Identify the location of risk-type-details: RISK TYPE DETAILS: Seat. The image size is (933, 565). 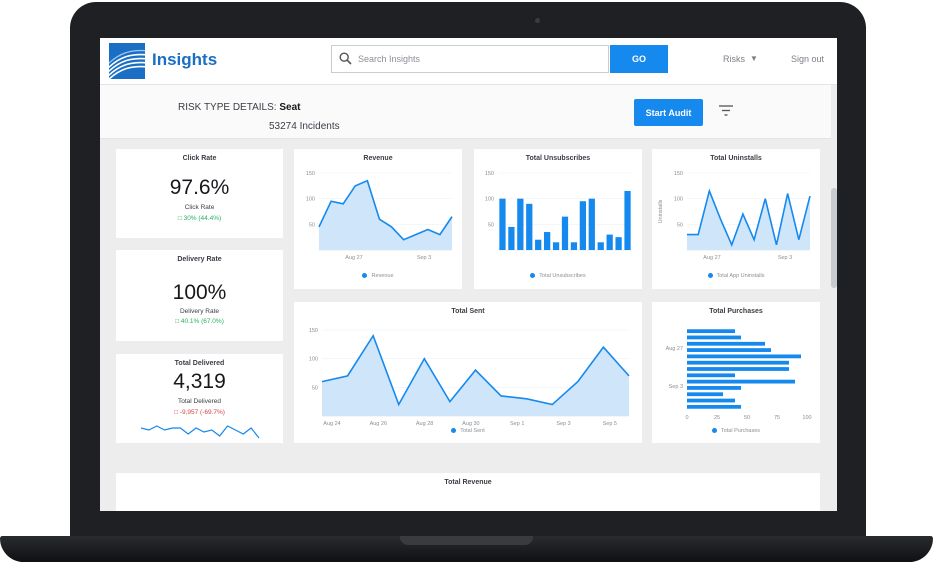
(239, 107).